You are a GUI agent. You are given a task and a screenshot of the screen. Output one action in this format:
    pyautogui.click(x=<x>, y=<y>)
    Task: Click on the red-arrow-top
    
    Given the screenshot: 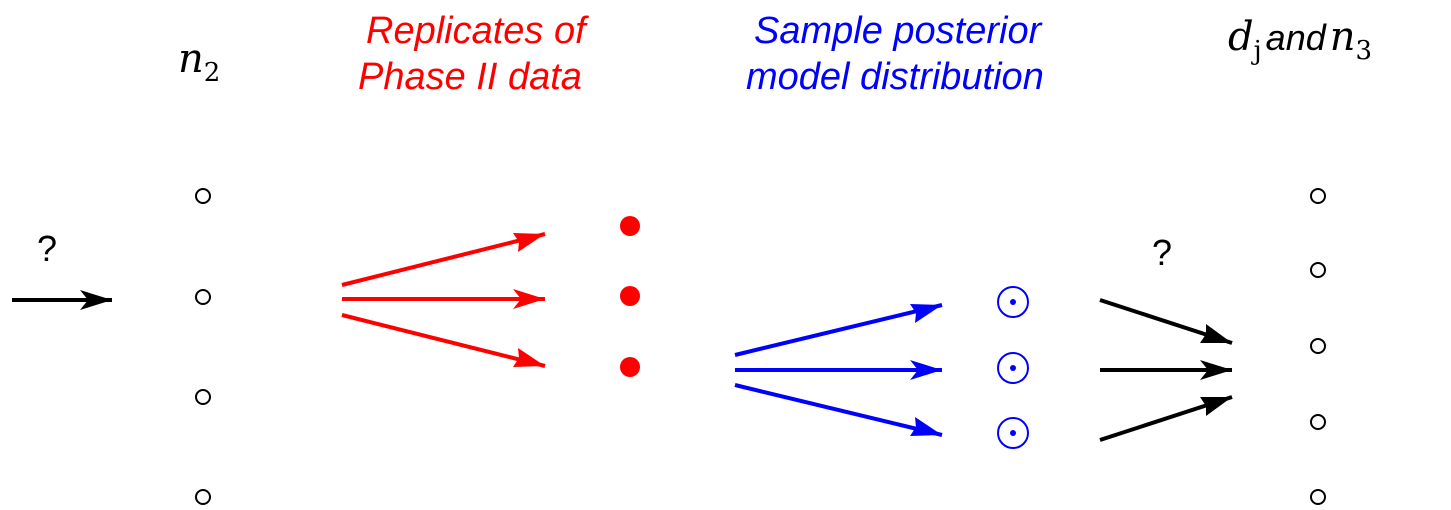 What is the action you would take?
    pyautogui.click(x=443, y=259)
    